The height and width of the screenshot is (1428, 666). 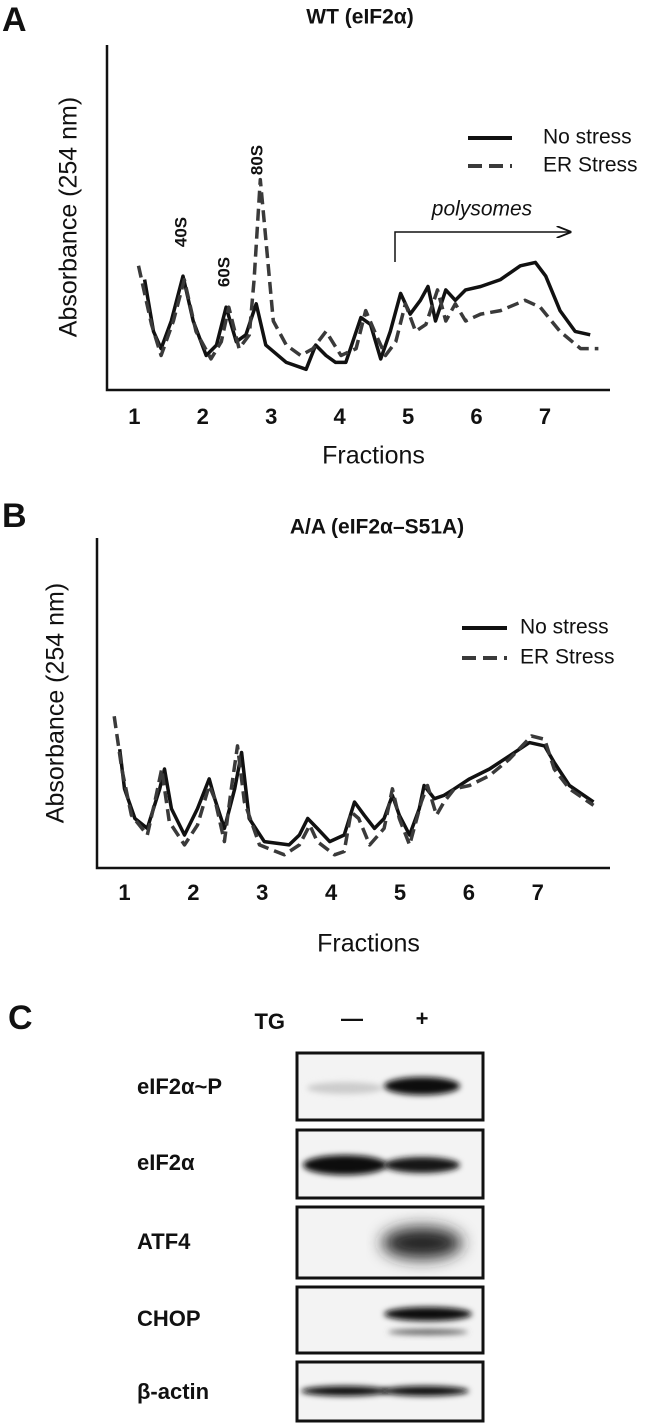 What do you see at coordinates (179, 1086) in the screenshot?
I see `row-label: eIF2α~P` at bounding box center [179, 1086].